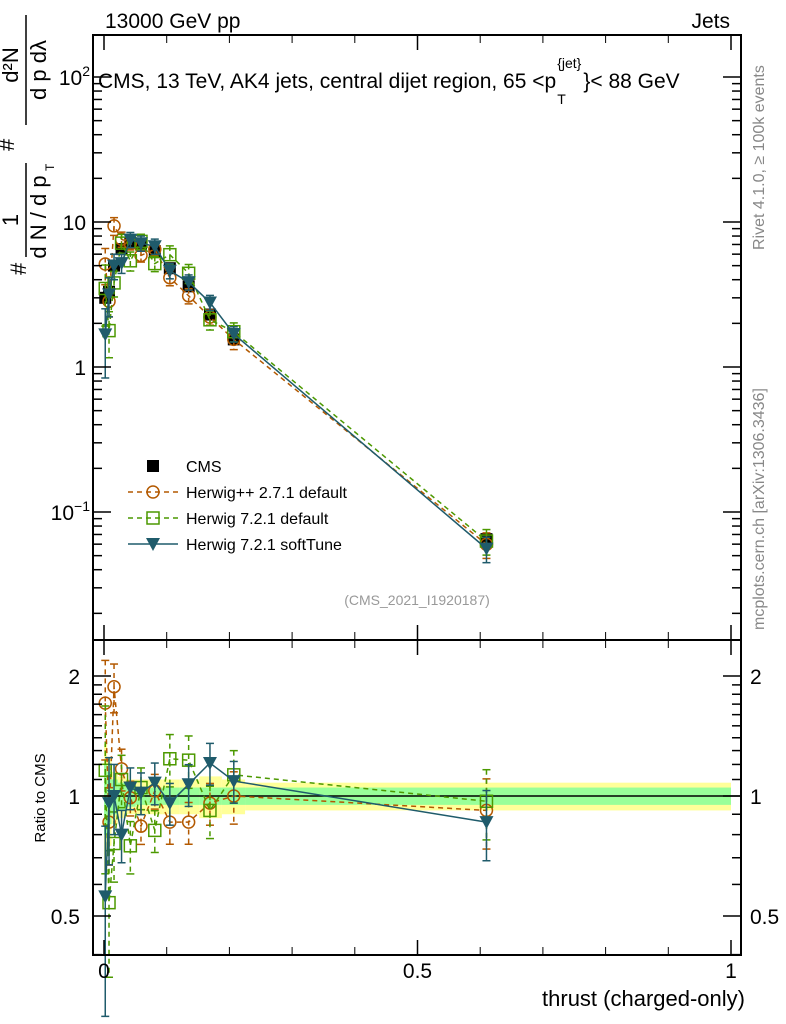  What do you see at coordinates (643, 998) in the screenshot?
I see `x-axis-label: thrust (charged-only)` at bounding box center [643, 998].